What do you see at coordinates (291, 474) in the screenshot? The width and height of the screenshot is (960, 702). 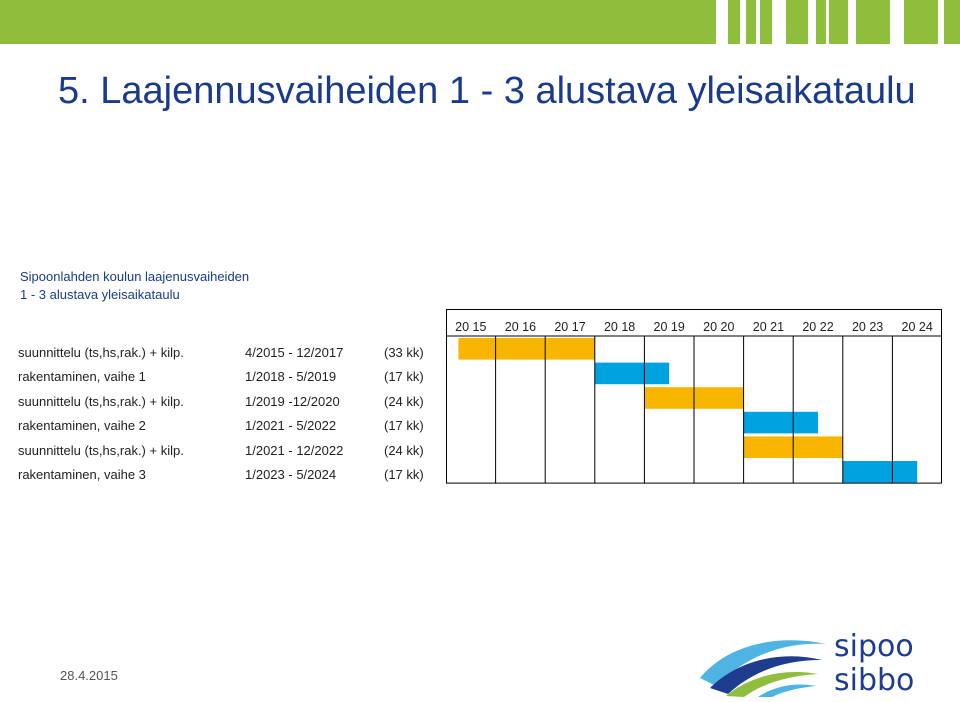 I see `task-period: 1/2023 - 5/2024` at bounding box center [291, 474].